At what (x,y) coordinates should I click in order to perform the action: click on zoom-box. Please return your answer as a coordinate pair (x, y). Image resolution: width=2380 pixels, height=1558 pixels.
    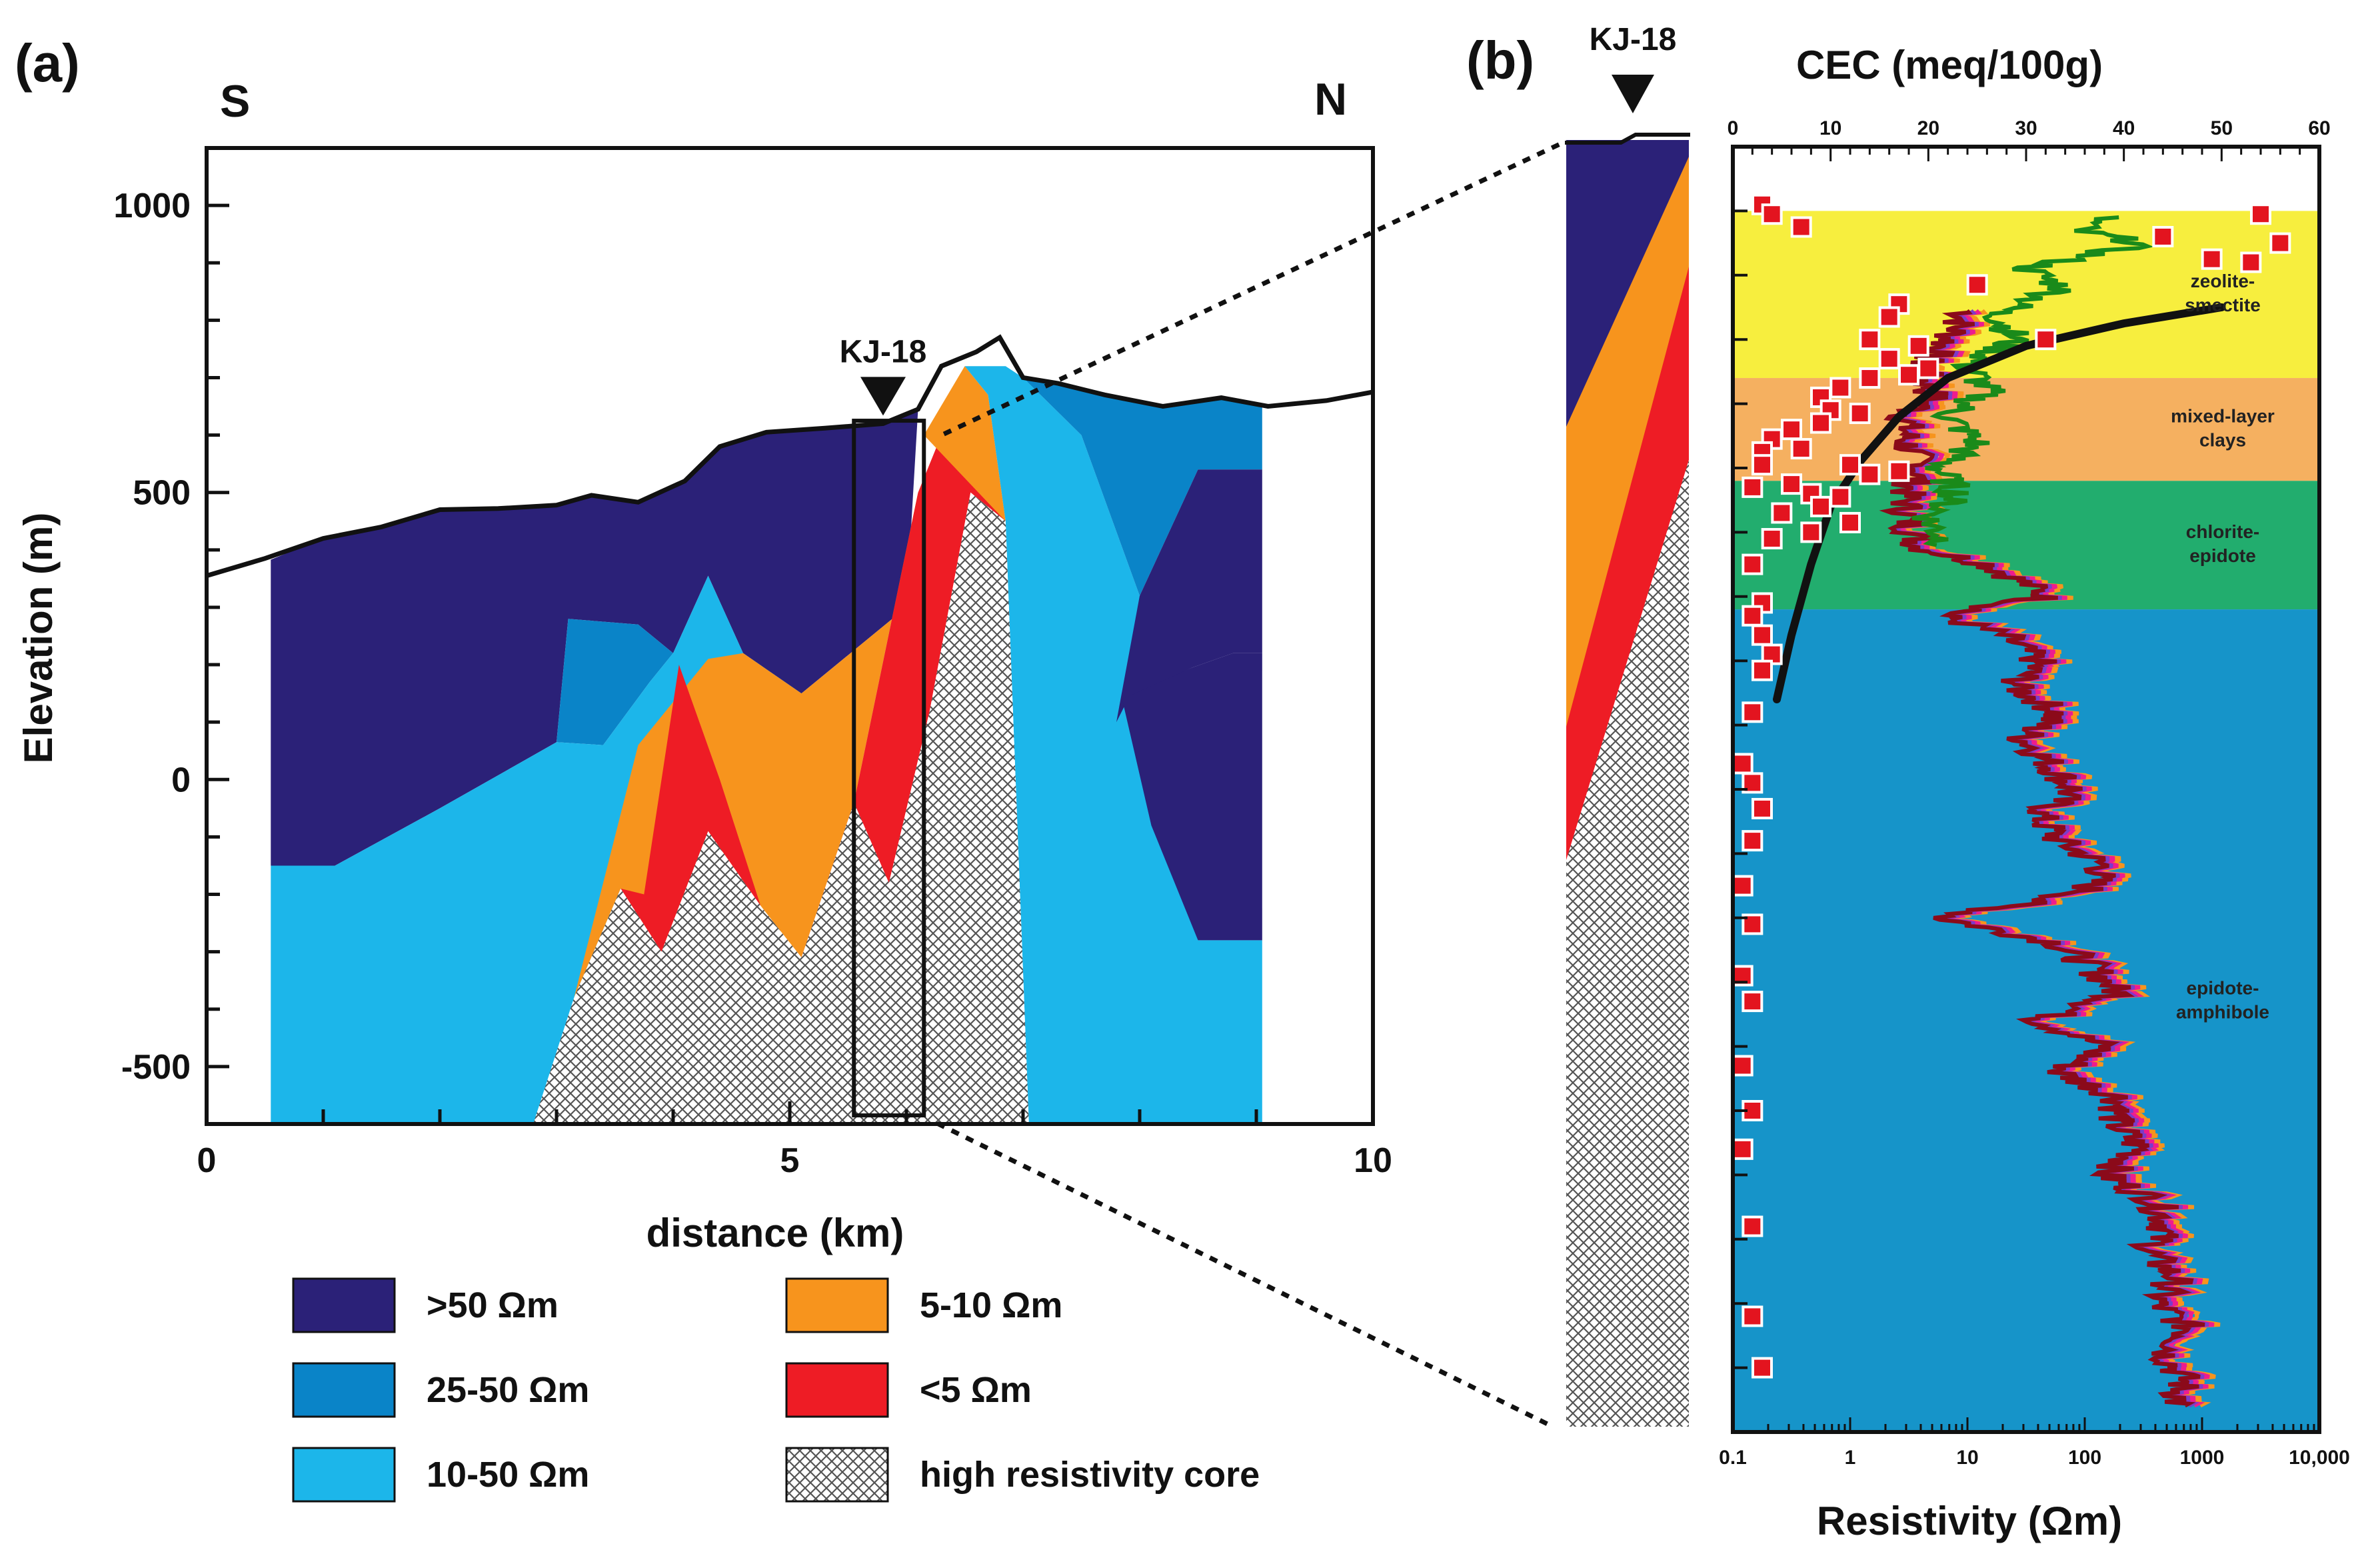
    Looking at the image, I should click on (889, 768).